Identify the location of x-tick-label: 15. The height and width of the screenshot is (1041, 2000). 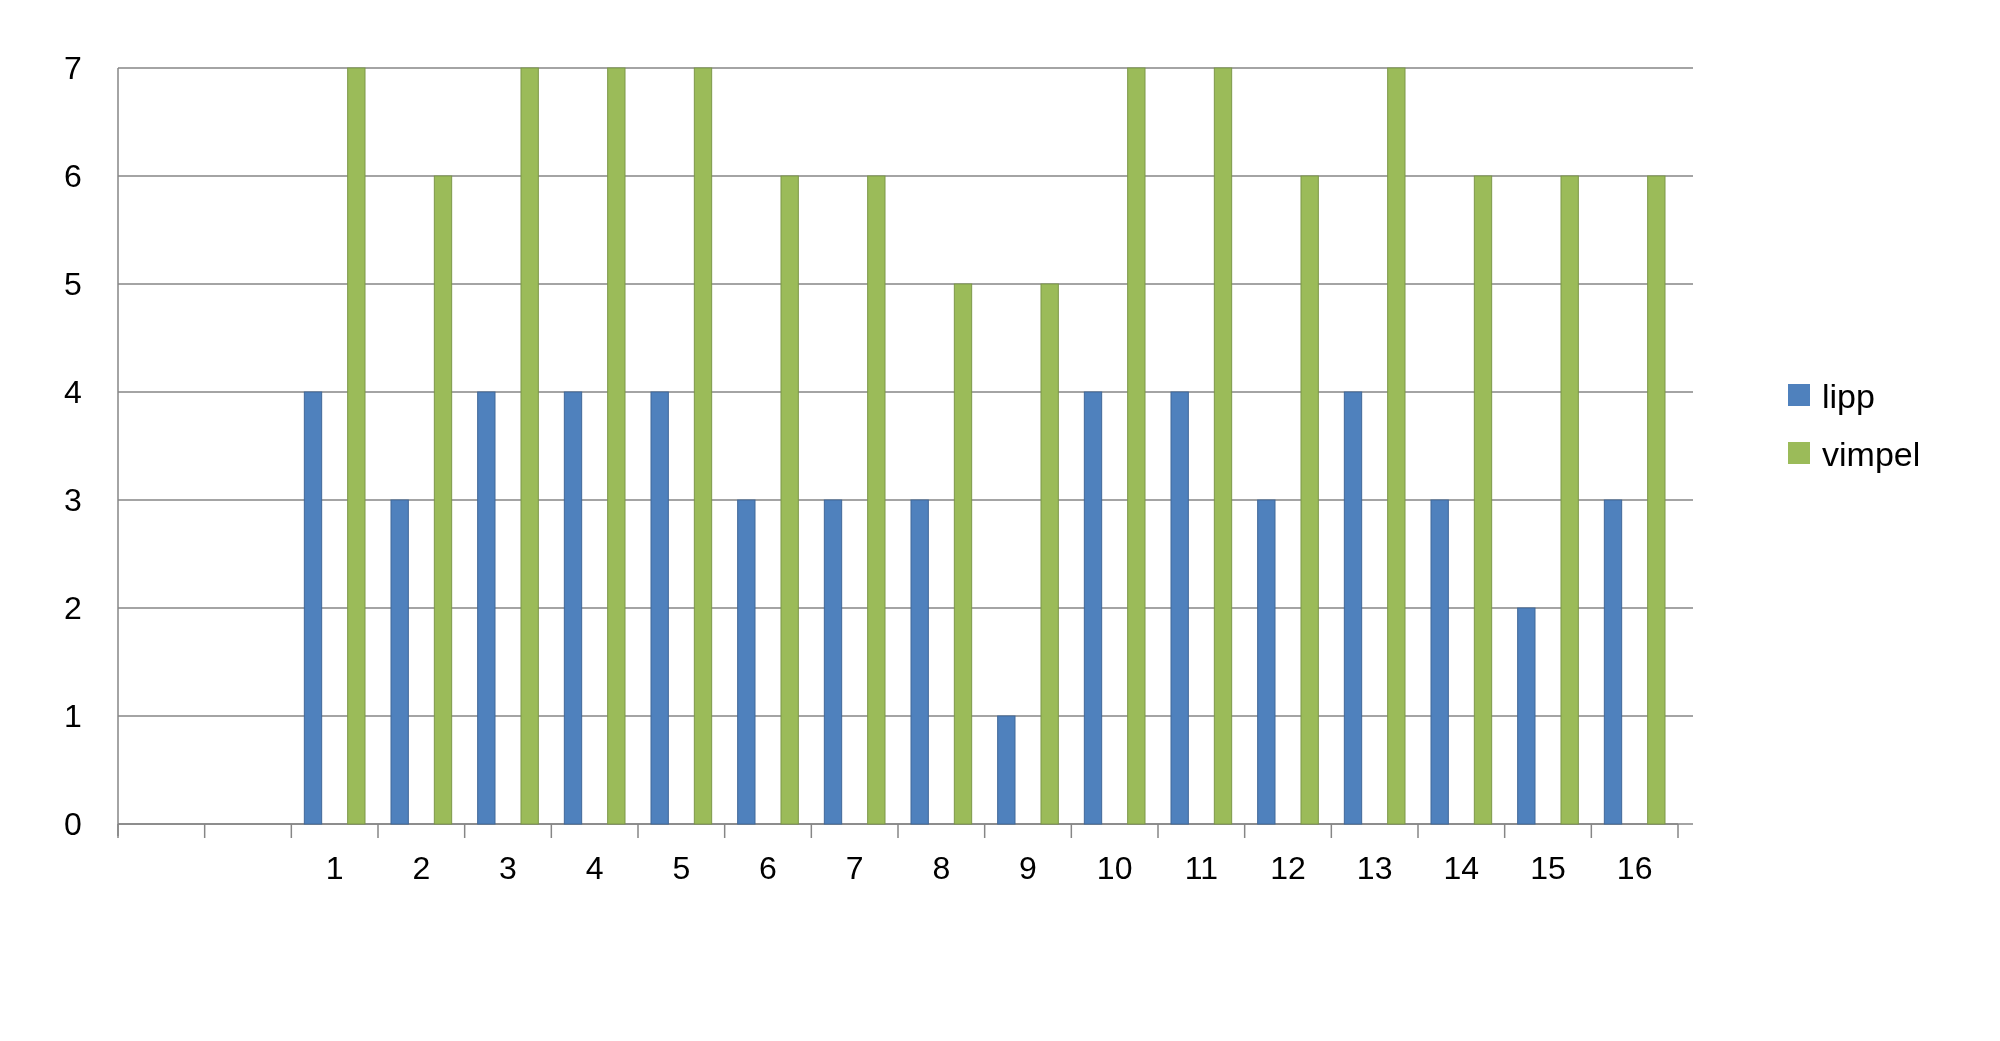
(1548, 868).